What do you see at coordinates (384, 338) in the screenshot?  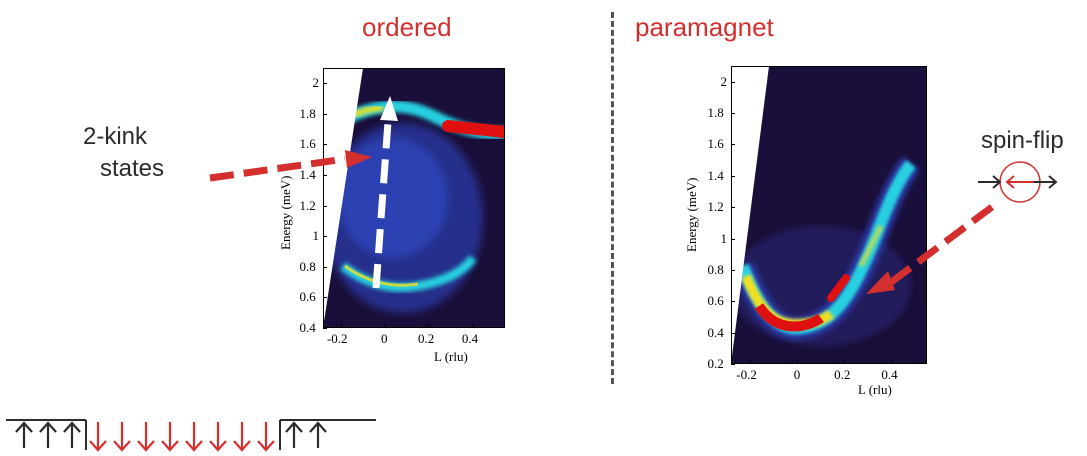 I see `ordered-xtick-0: 0` at bounding box center [384, 338].